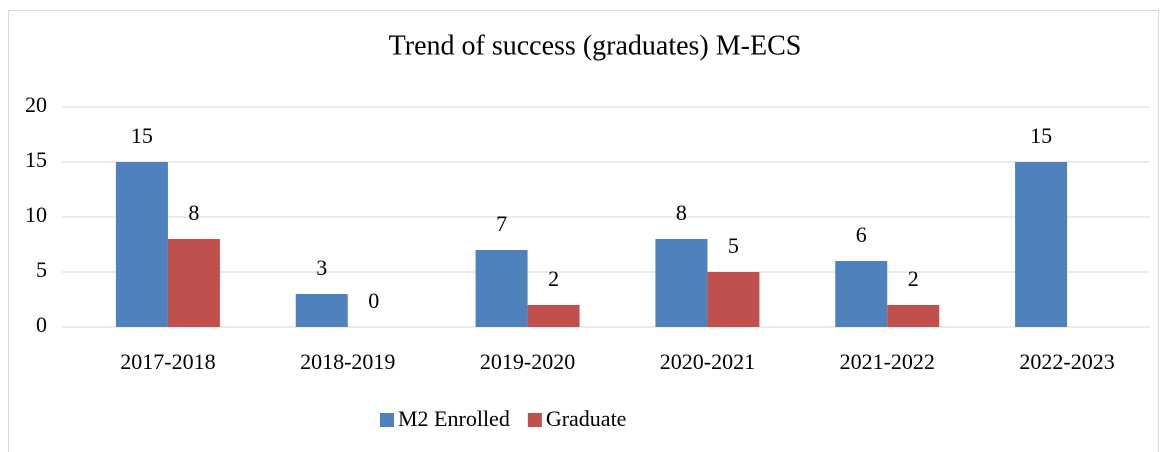  Describe the element at coordinates (321, 267) in the screenshot. I see `data-label: 3` at that location.